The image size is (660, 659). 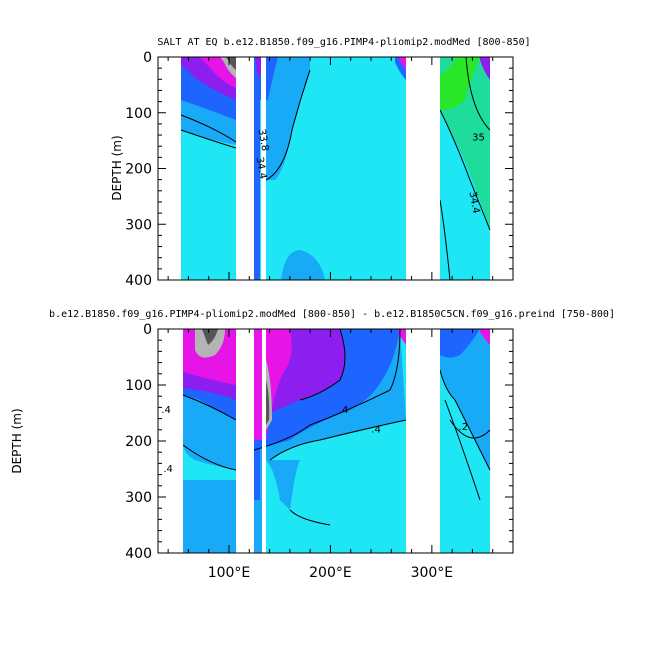 I want to click on x-tick-label: 300°E, so click(x=432, y=573).